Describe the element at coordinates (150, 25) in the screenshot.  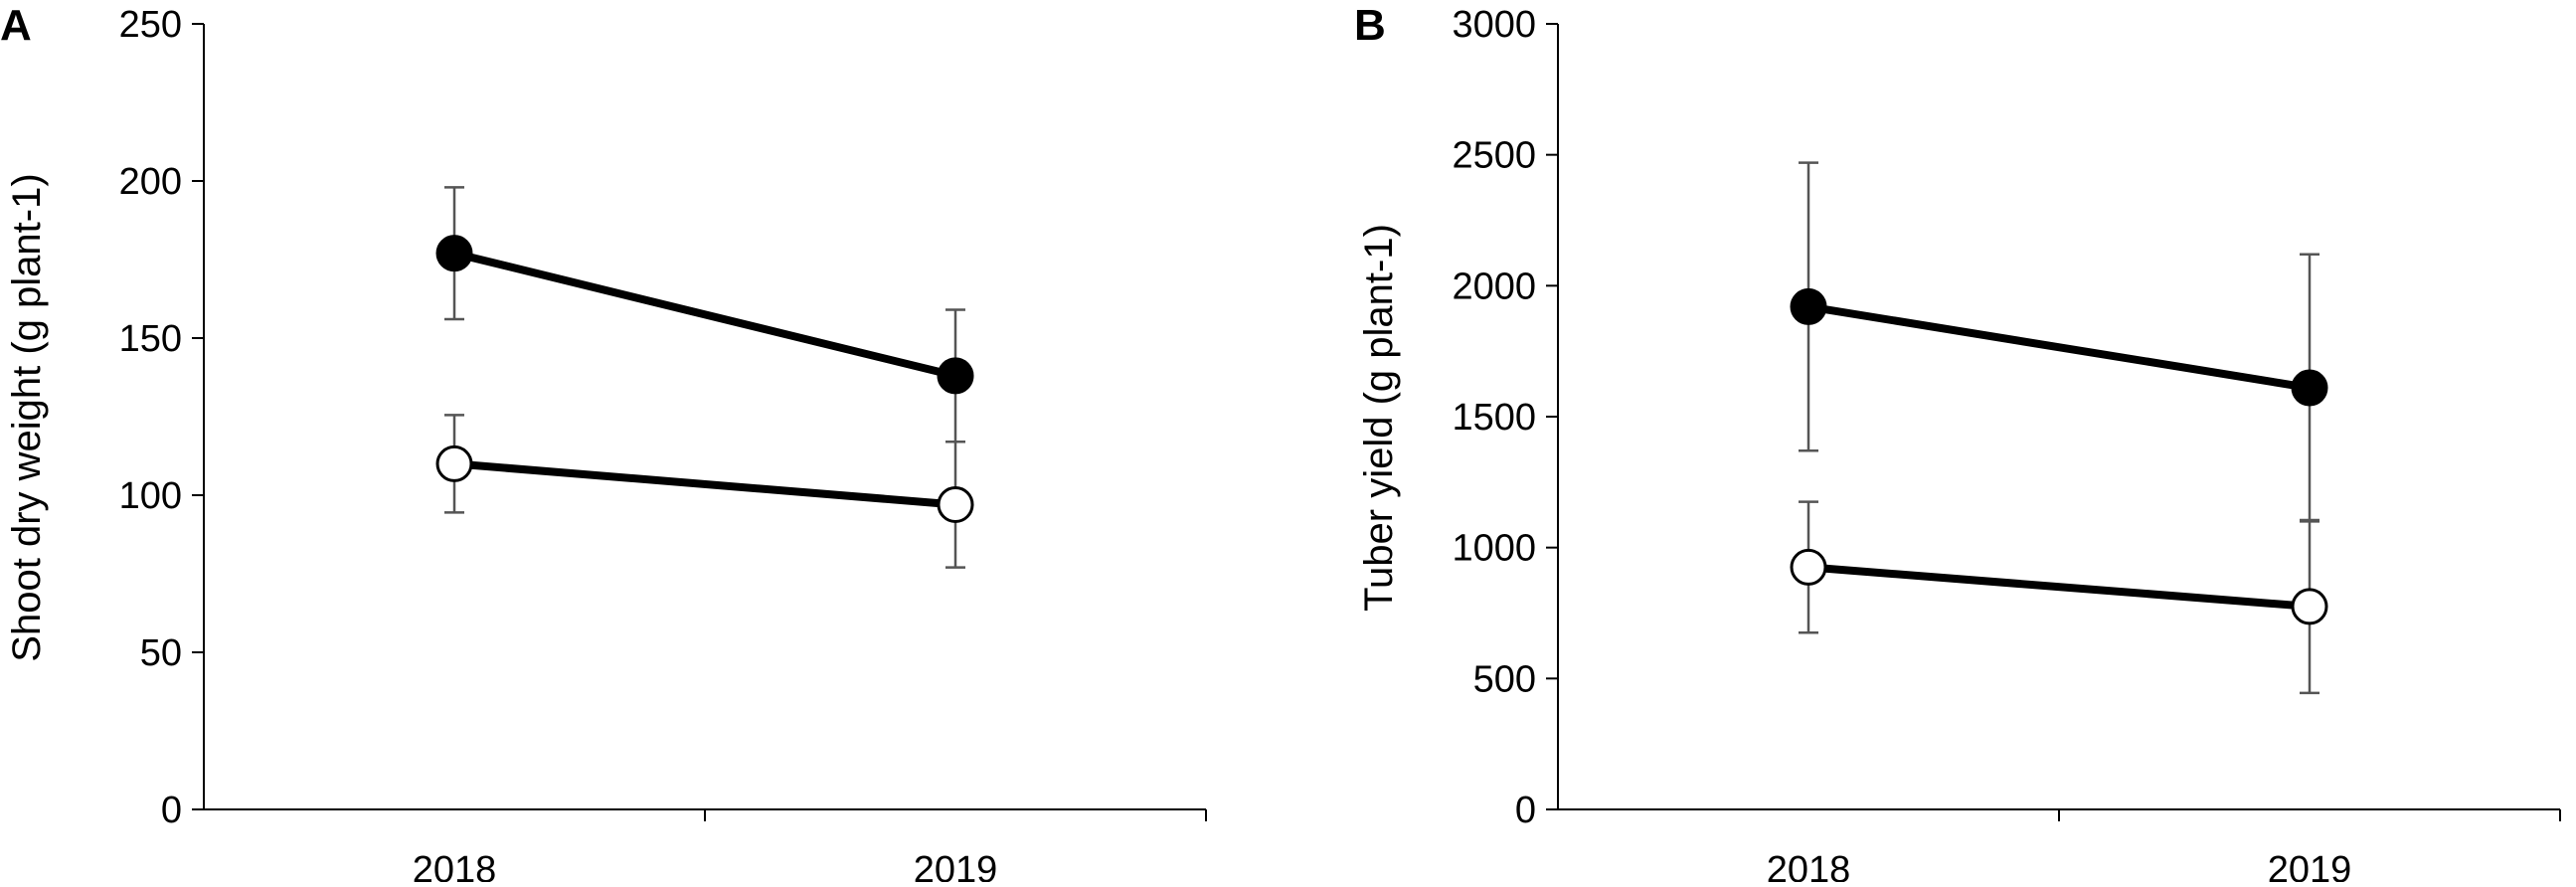
I see `panel-a-y-tick-label: 250` at that location.